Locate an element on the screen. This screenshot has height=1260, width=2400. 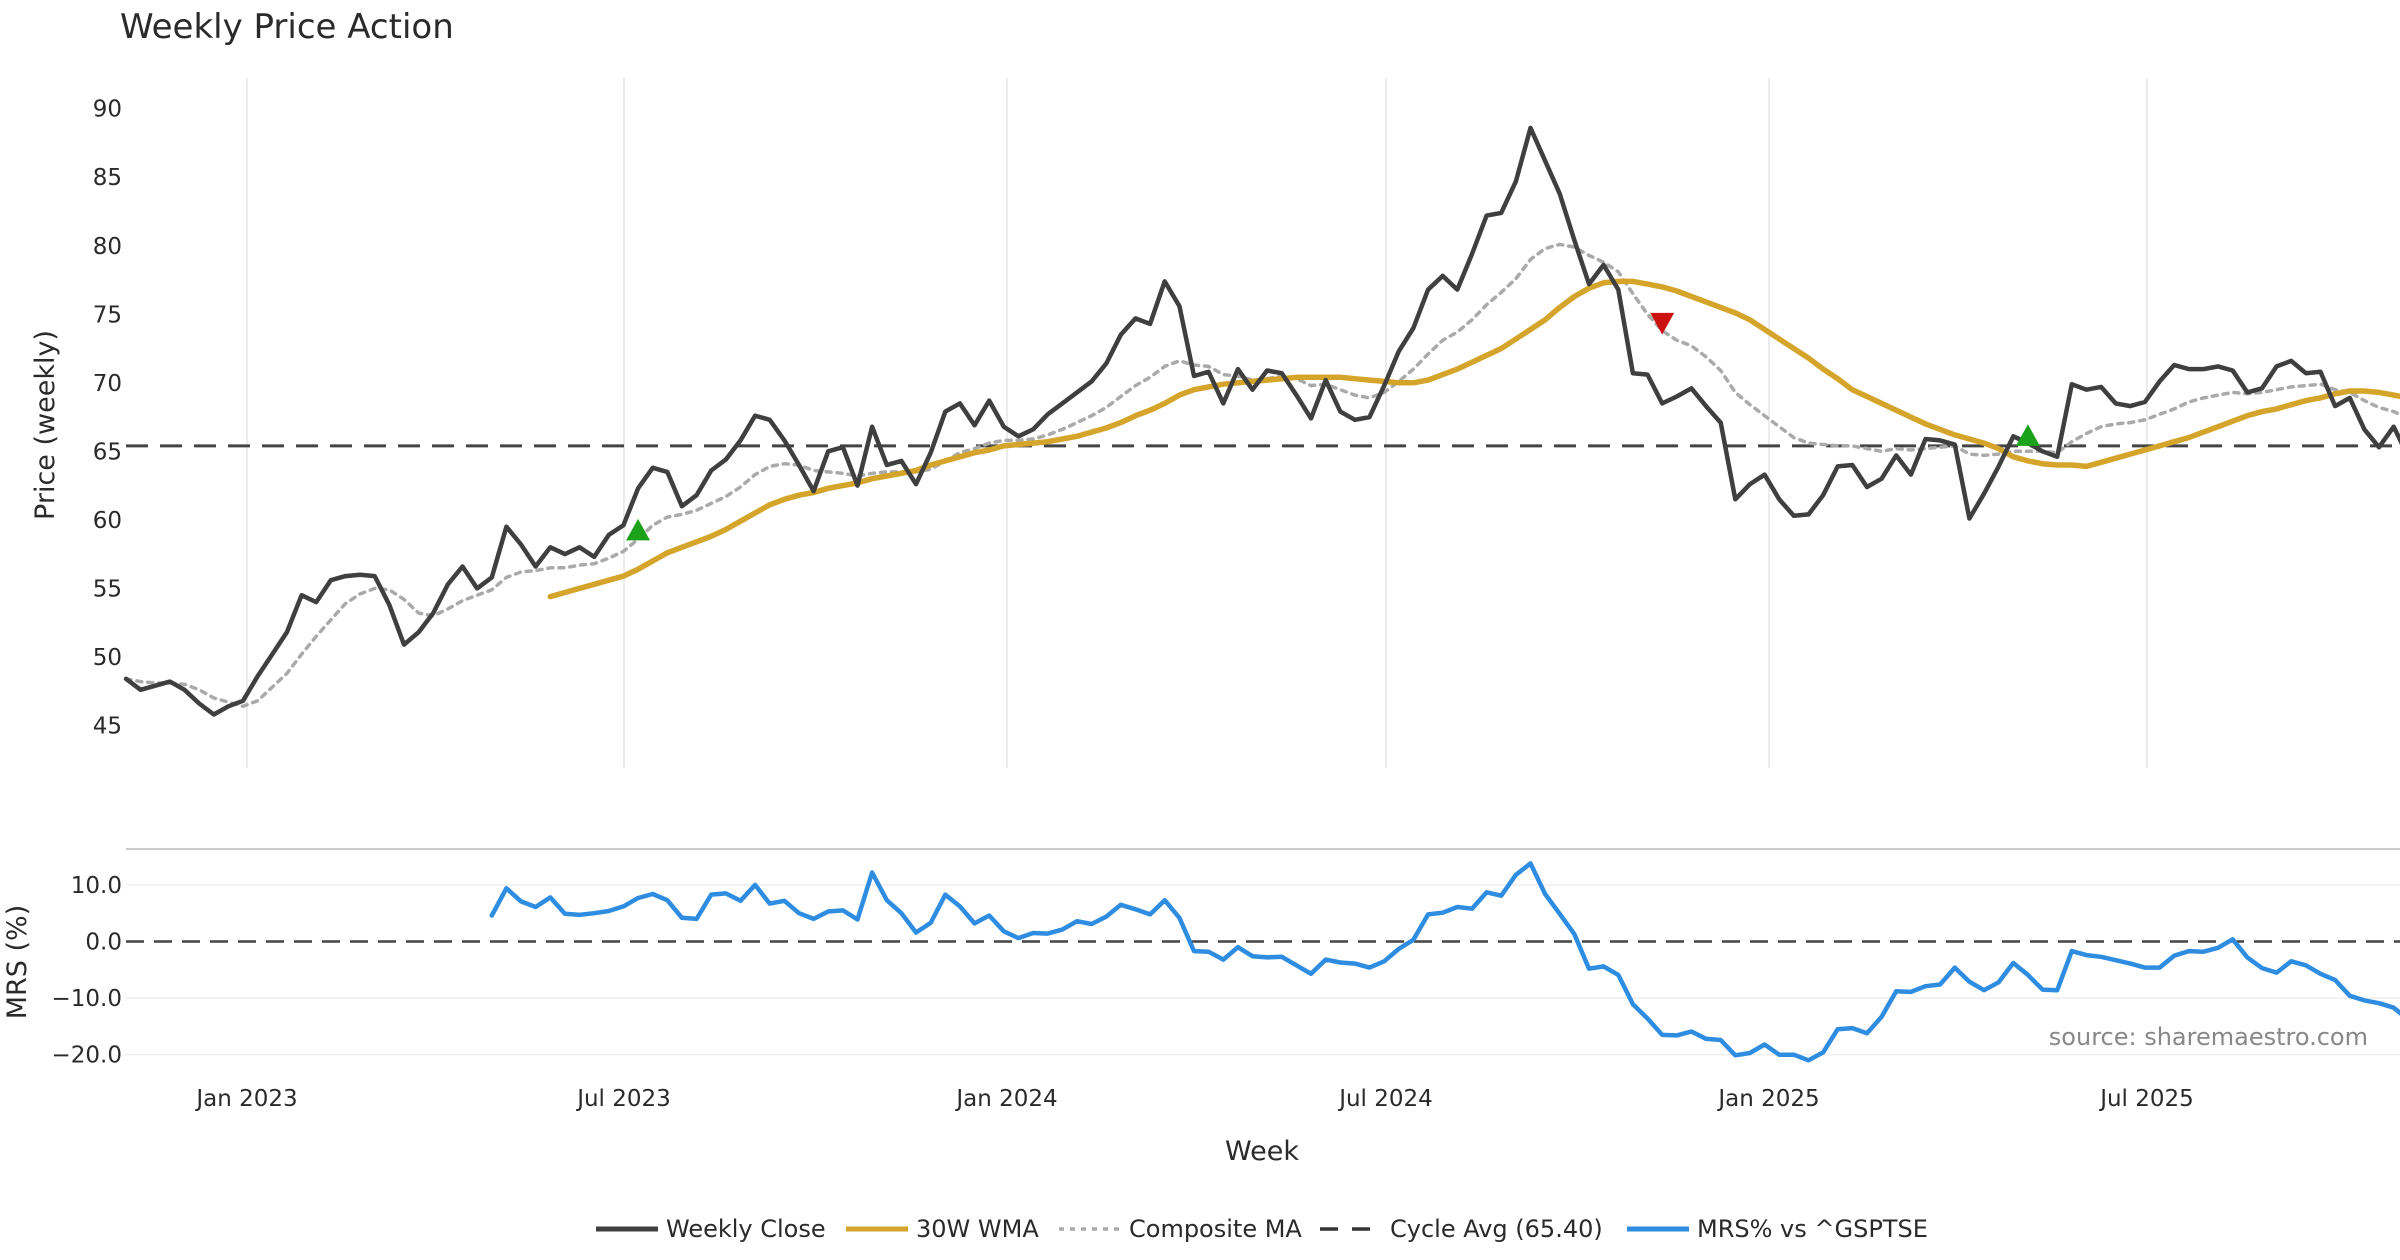
legend-label: Cycle Avg (65.40) is located at coordinates (1496, 1229).